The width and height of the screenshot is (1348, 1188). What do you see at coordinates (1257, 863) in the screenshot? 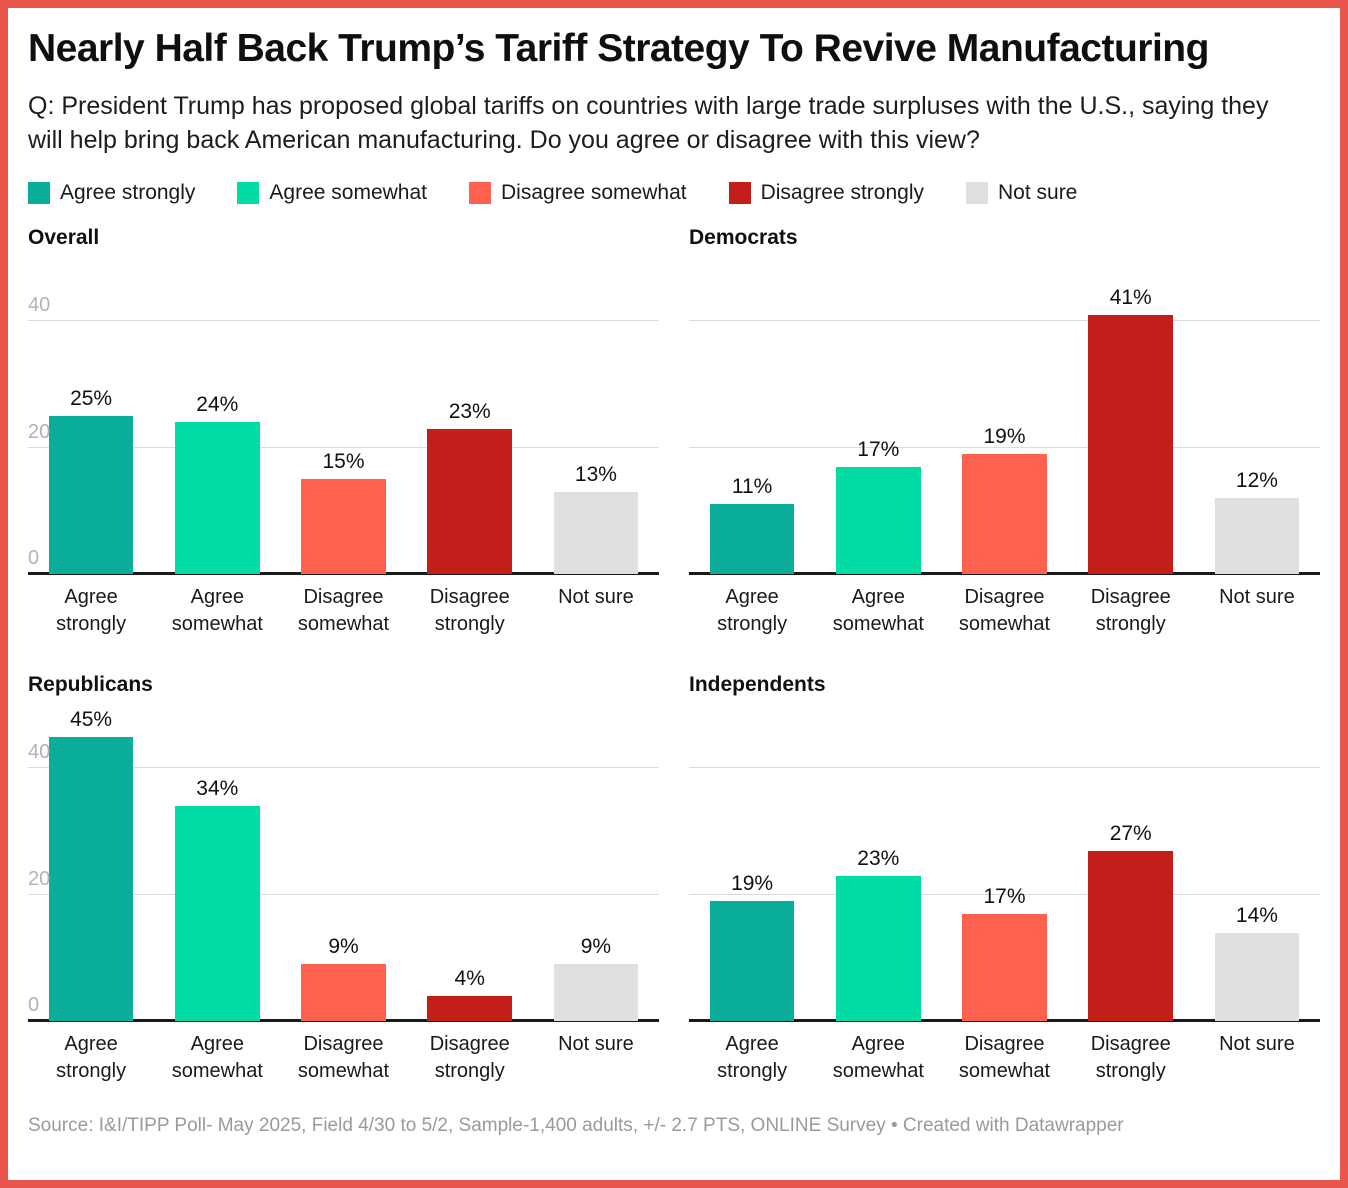
I see `bar-slot: 14%` at bounding box center [1257, 863].